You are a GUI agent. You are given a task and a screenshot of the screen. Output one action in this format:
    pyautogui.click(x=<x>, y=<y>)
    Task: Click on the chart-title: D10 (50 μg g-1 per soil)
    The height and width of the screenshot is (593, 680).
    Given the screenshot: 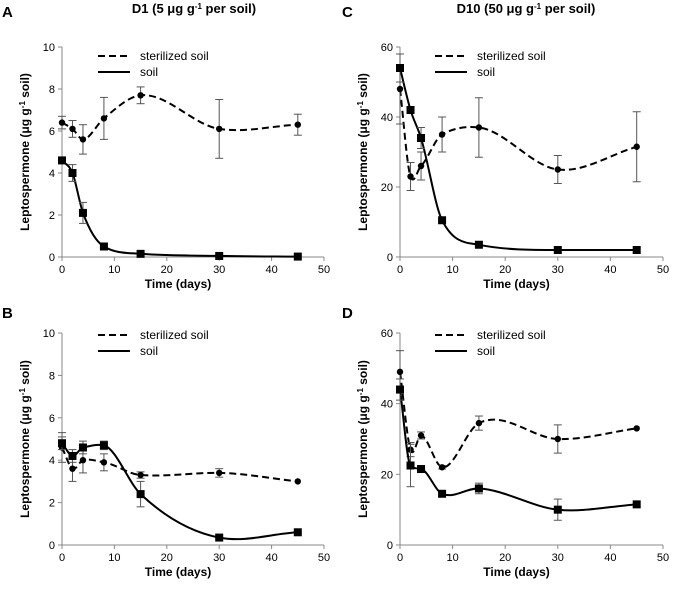 What is the action you would take?
    pyautogui.click(x=526, y=8)
    